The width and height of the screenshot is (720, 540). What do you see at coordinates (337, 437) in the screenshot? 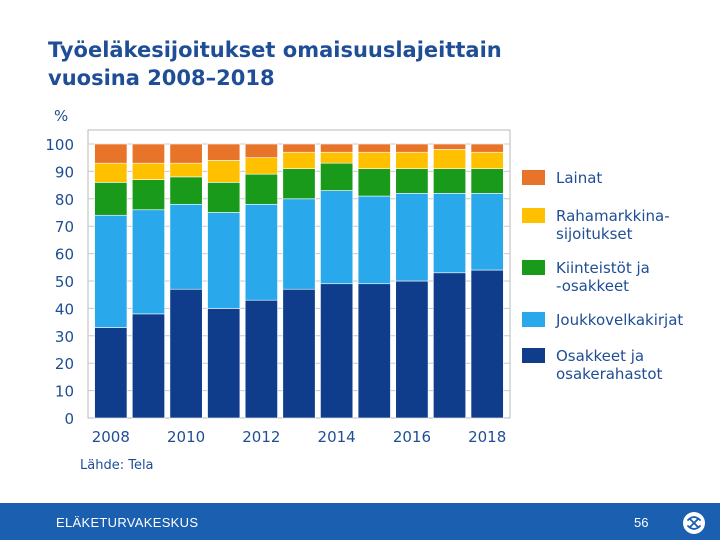
I see `x-tick-label: 2014` at bounding box center [337, 437].